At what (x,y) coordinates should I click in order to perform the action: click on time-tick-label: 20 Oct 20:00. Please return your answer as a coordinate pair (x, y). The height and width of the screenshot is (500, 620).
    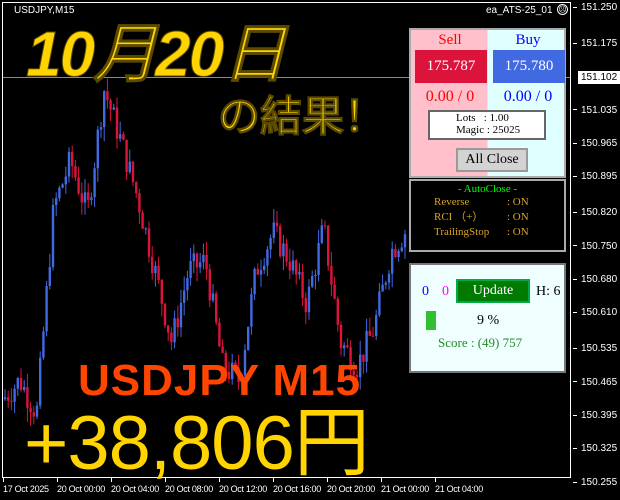
    Looking at the image, I should click on (351, 489).